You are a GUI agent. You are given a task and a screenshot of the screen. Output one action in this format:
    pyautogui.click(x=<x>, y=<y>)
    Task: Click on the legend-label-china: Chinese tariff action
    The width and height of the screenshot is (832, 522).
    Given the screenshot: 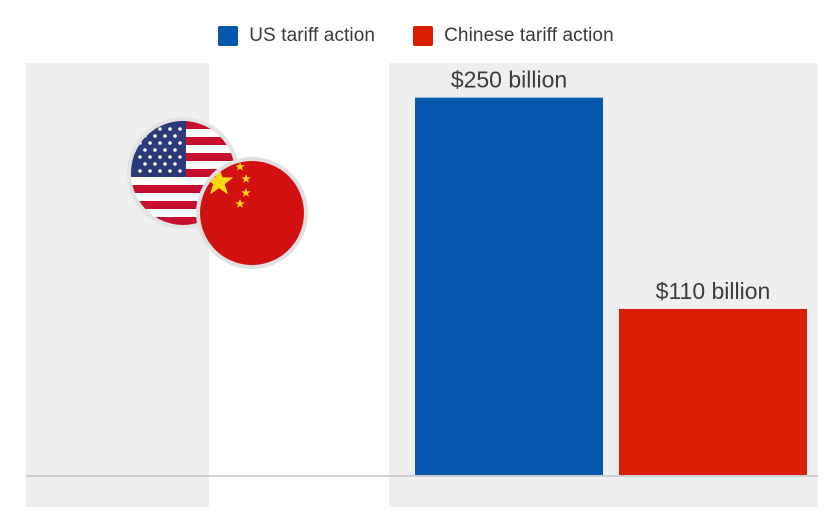 What is the action you would take?
    pyautogui.click(x=529, y=35)
    